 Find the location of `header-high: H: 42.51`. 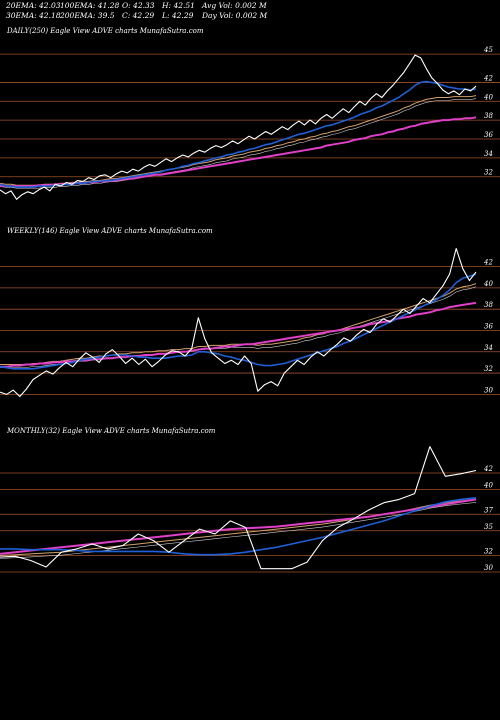

header-high: H: 42.51 is located at coordinates (178, 5).